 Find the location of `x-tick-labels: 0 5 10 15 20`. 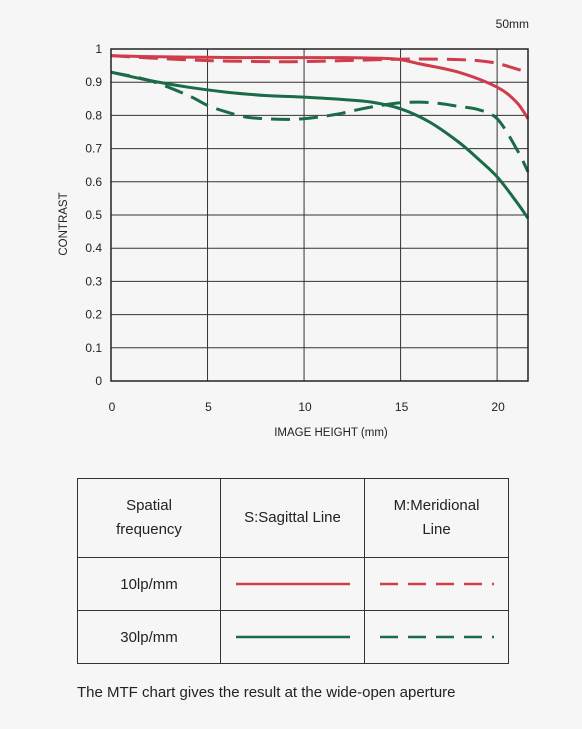

x-tick-labels: 0 5 10 15 20 is located at coordinates (307, 407).